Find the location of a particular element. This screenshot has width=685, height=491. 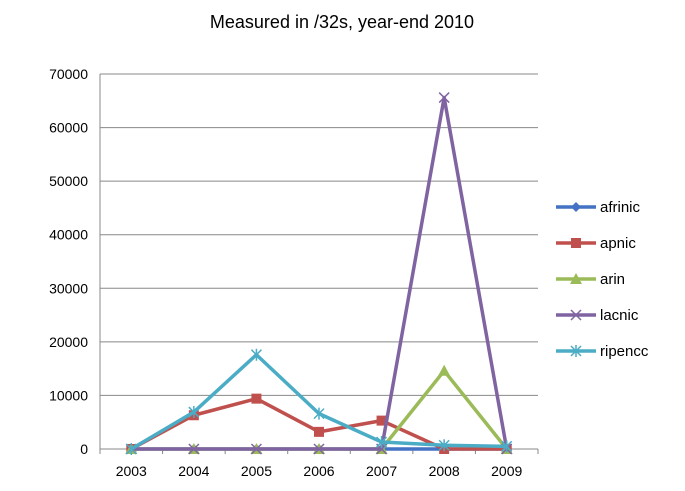

diamond-marker is located at coordinates (576, 207).